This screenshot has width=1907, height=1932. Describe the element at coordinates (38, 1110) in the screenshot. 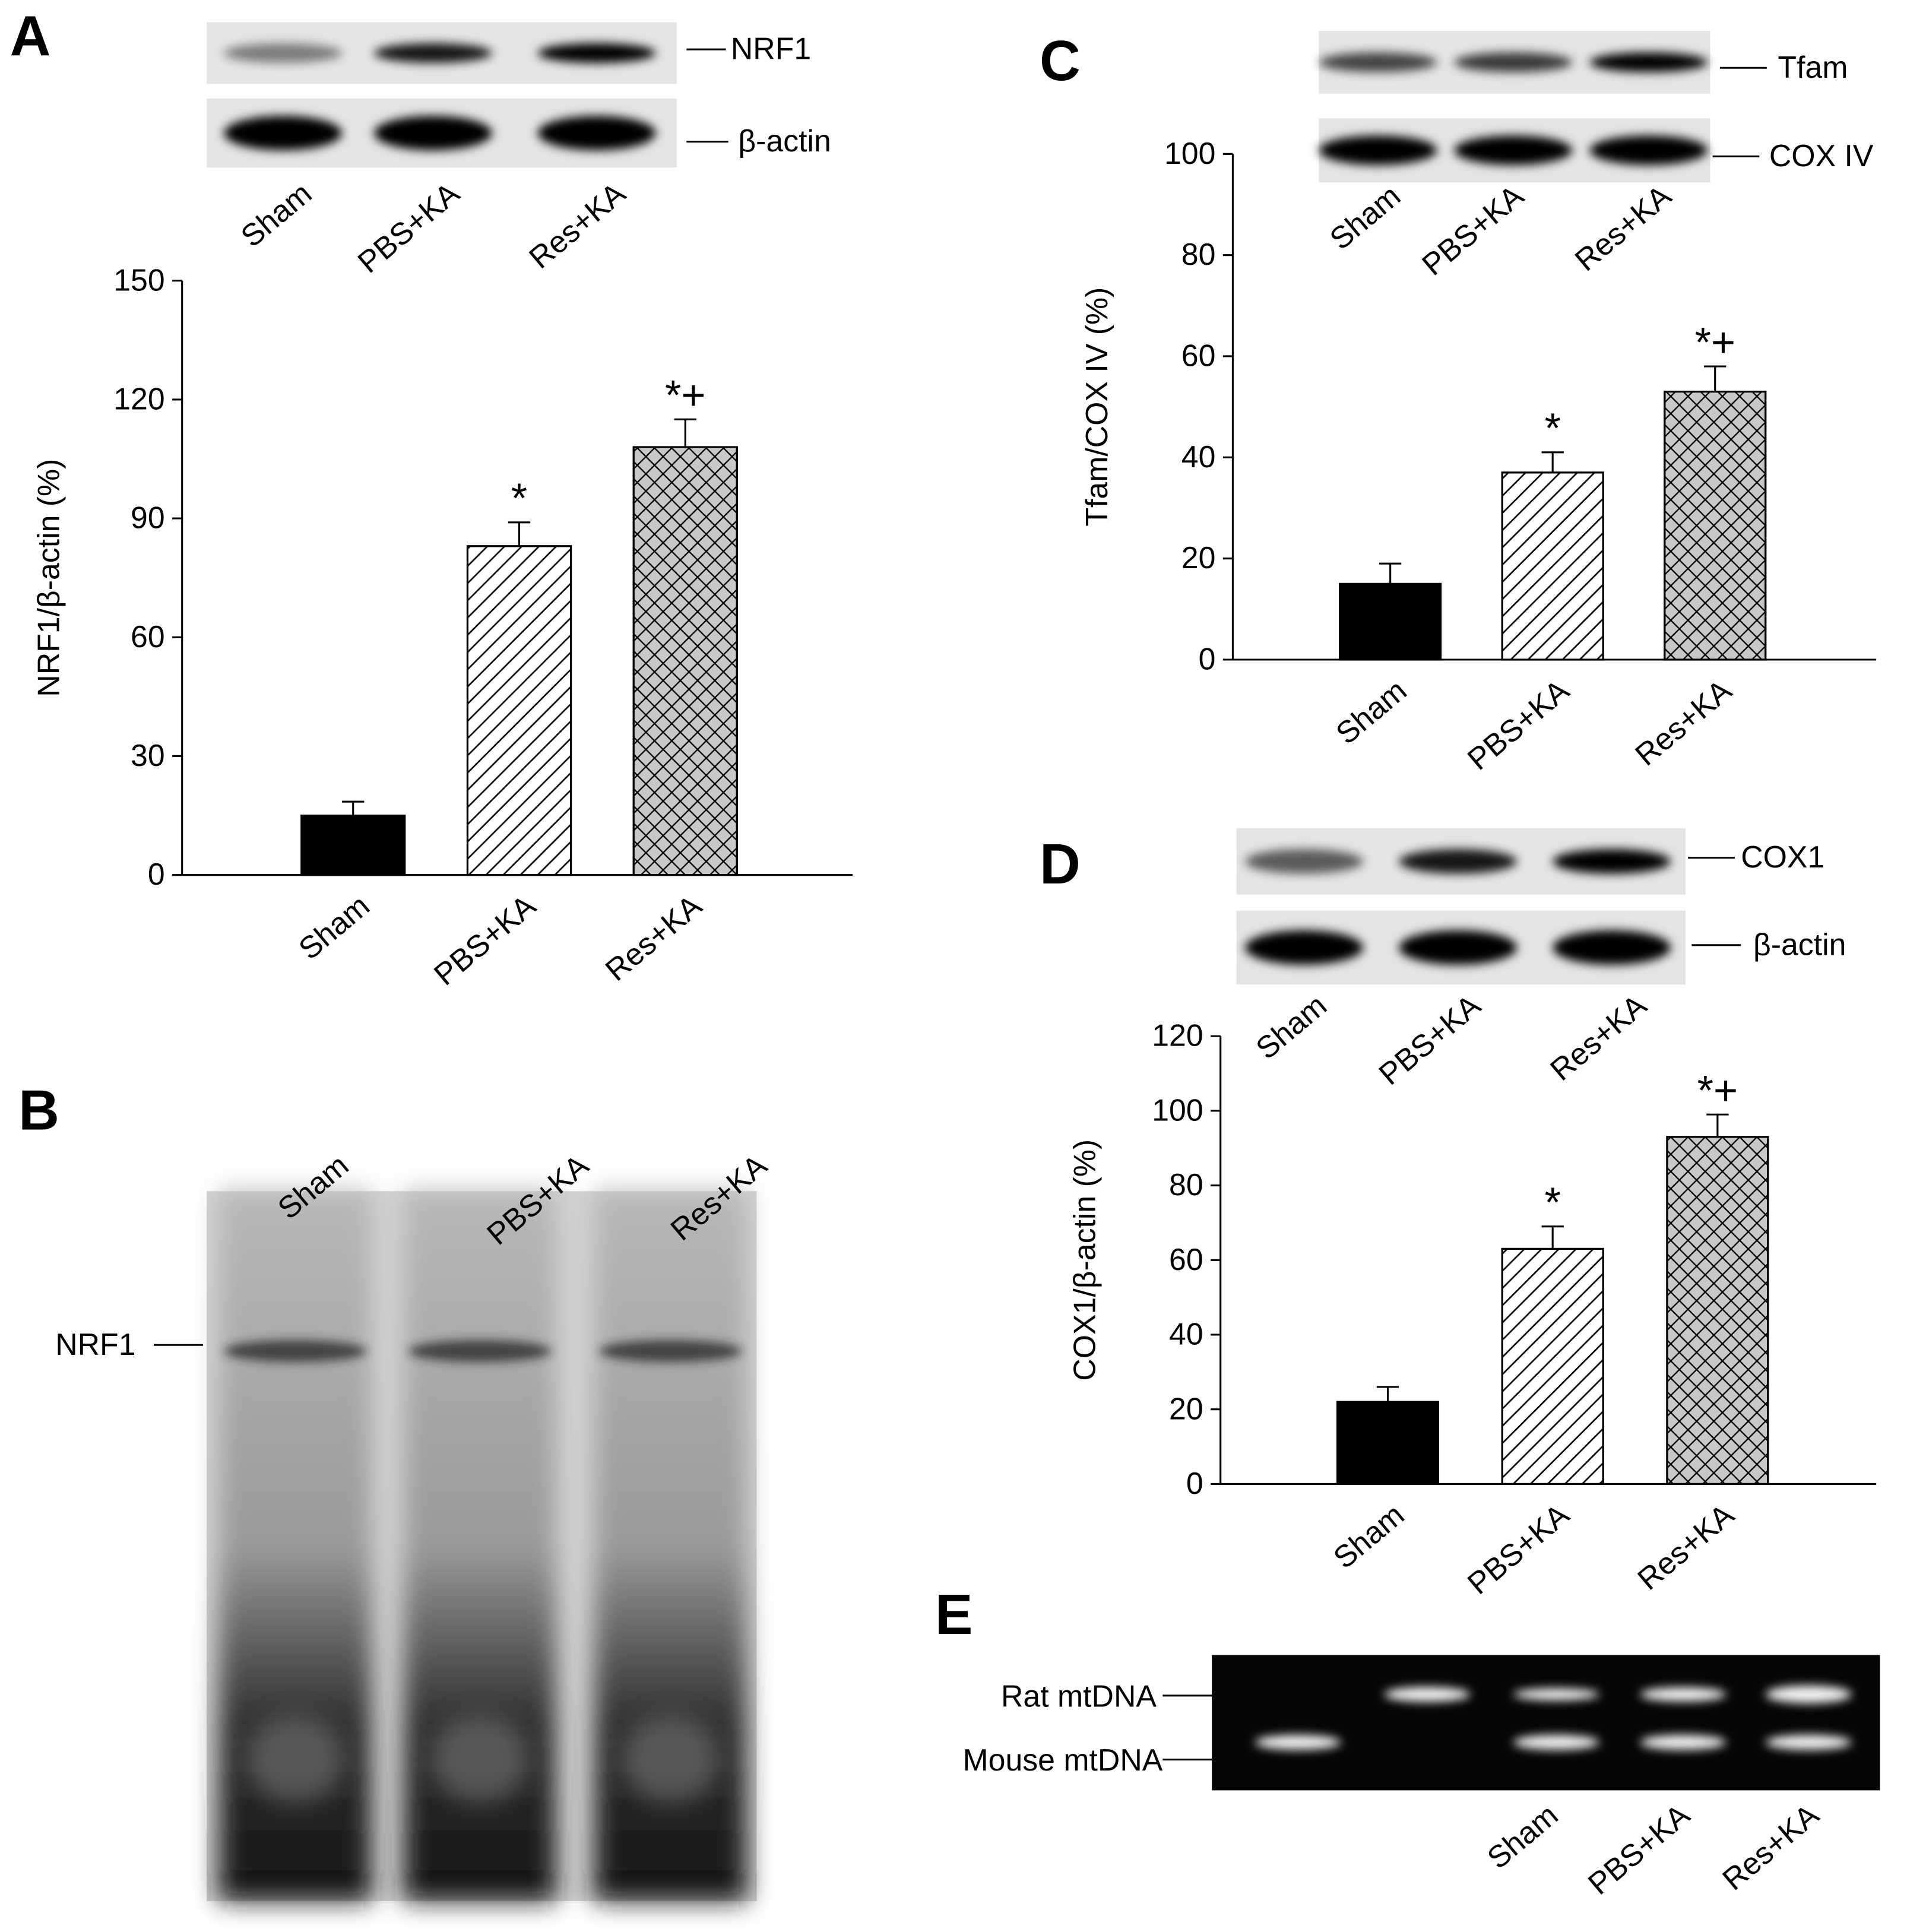

I see `panel-label: B` at that location.